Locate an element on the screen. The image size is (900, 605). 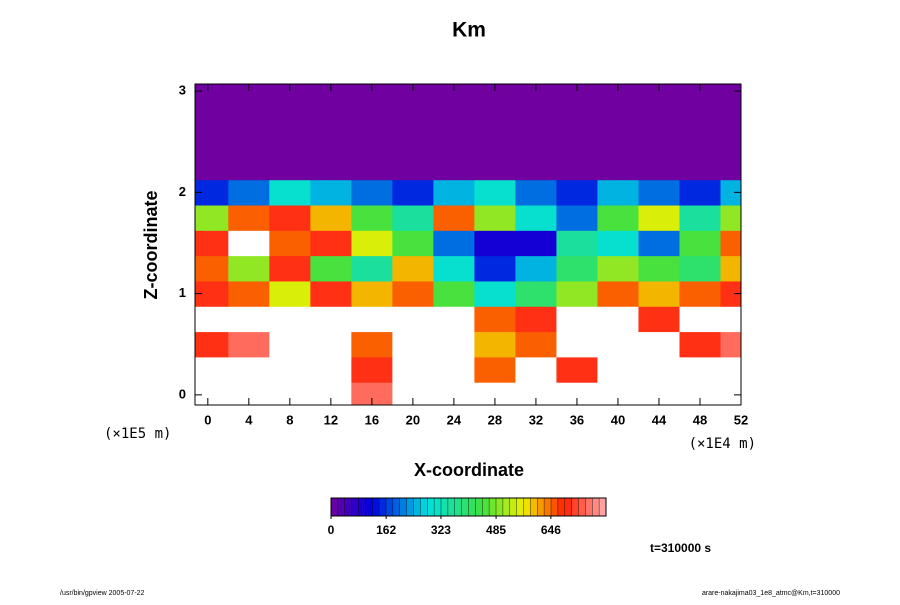
y-tick-label: 3 is located at coordinates (182, 90).